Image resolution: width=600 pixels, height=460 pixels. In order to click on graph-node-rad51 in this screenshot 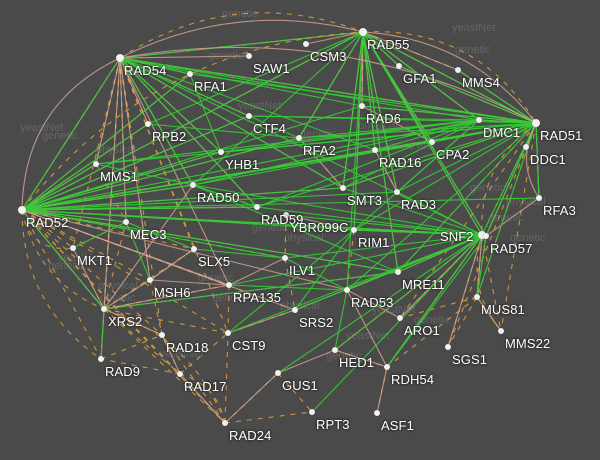, I will do `click(536, 123)`.